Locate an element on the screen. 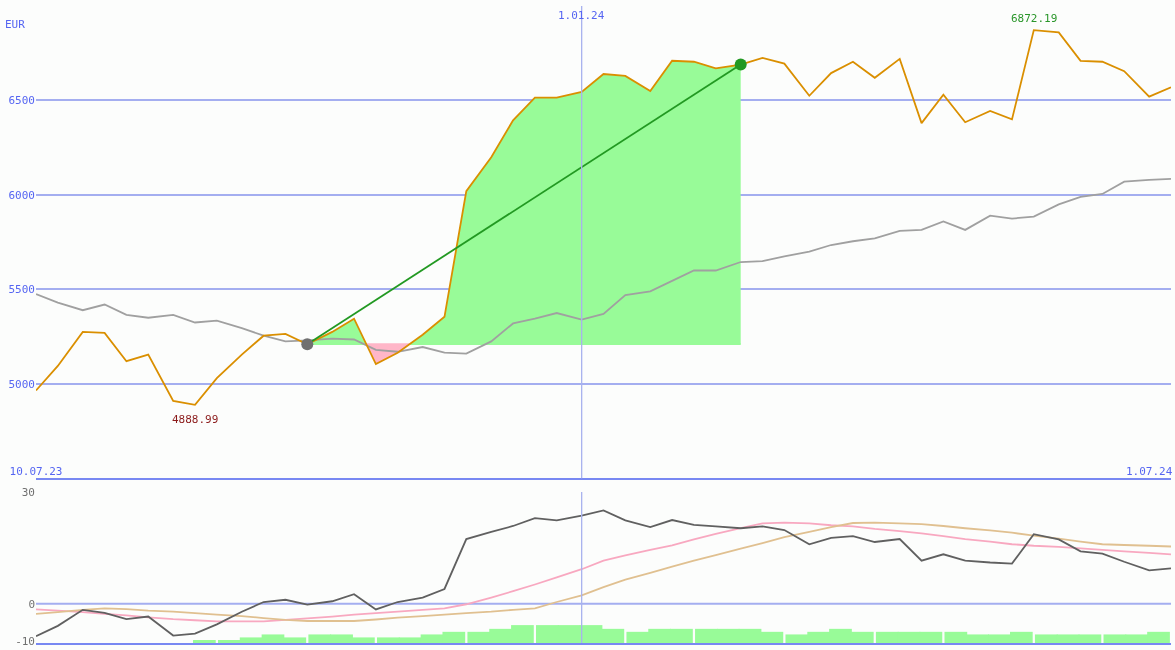 Image resolution: width=1175 pixels, height=650 pixels. y-tick-label: 0 is located at coordinates (31, 604).